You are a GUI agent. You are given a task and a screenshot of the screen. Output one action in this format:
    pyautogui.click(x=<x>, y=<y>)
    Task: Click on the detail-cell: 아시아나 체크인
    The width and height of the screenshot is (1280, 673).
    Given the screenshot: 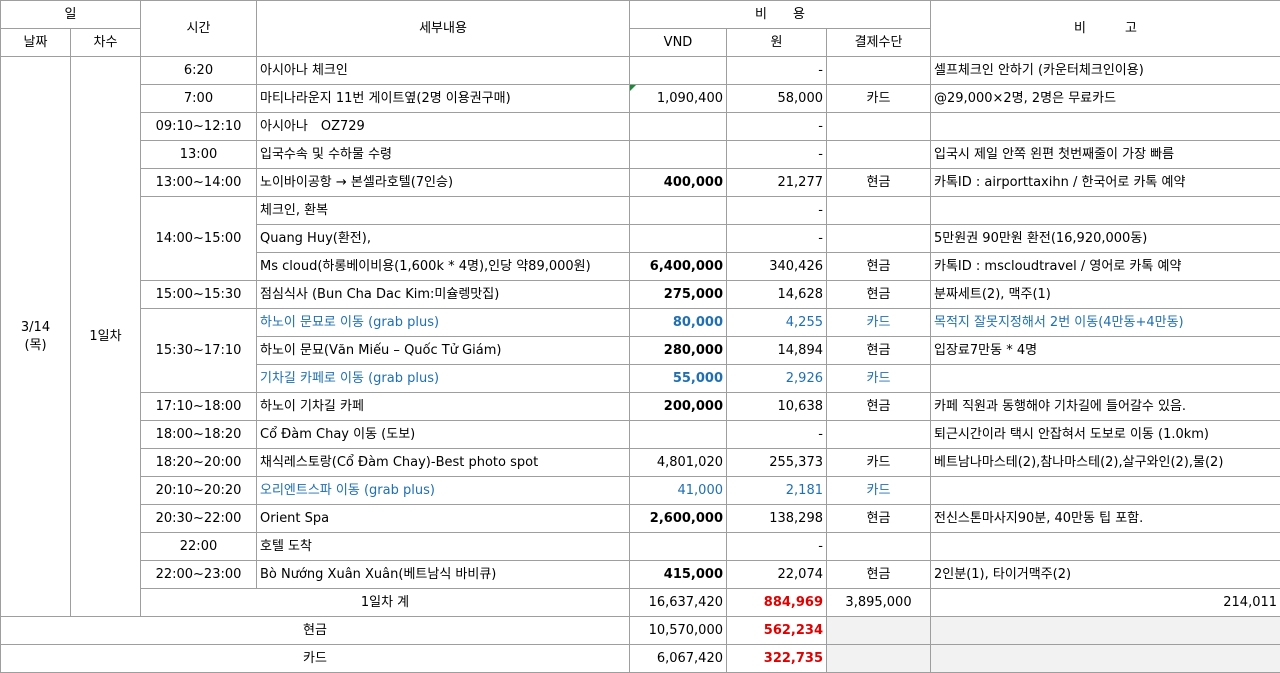 What is the action you would take?
    pyautogui.click(x=443, y=71)
    